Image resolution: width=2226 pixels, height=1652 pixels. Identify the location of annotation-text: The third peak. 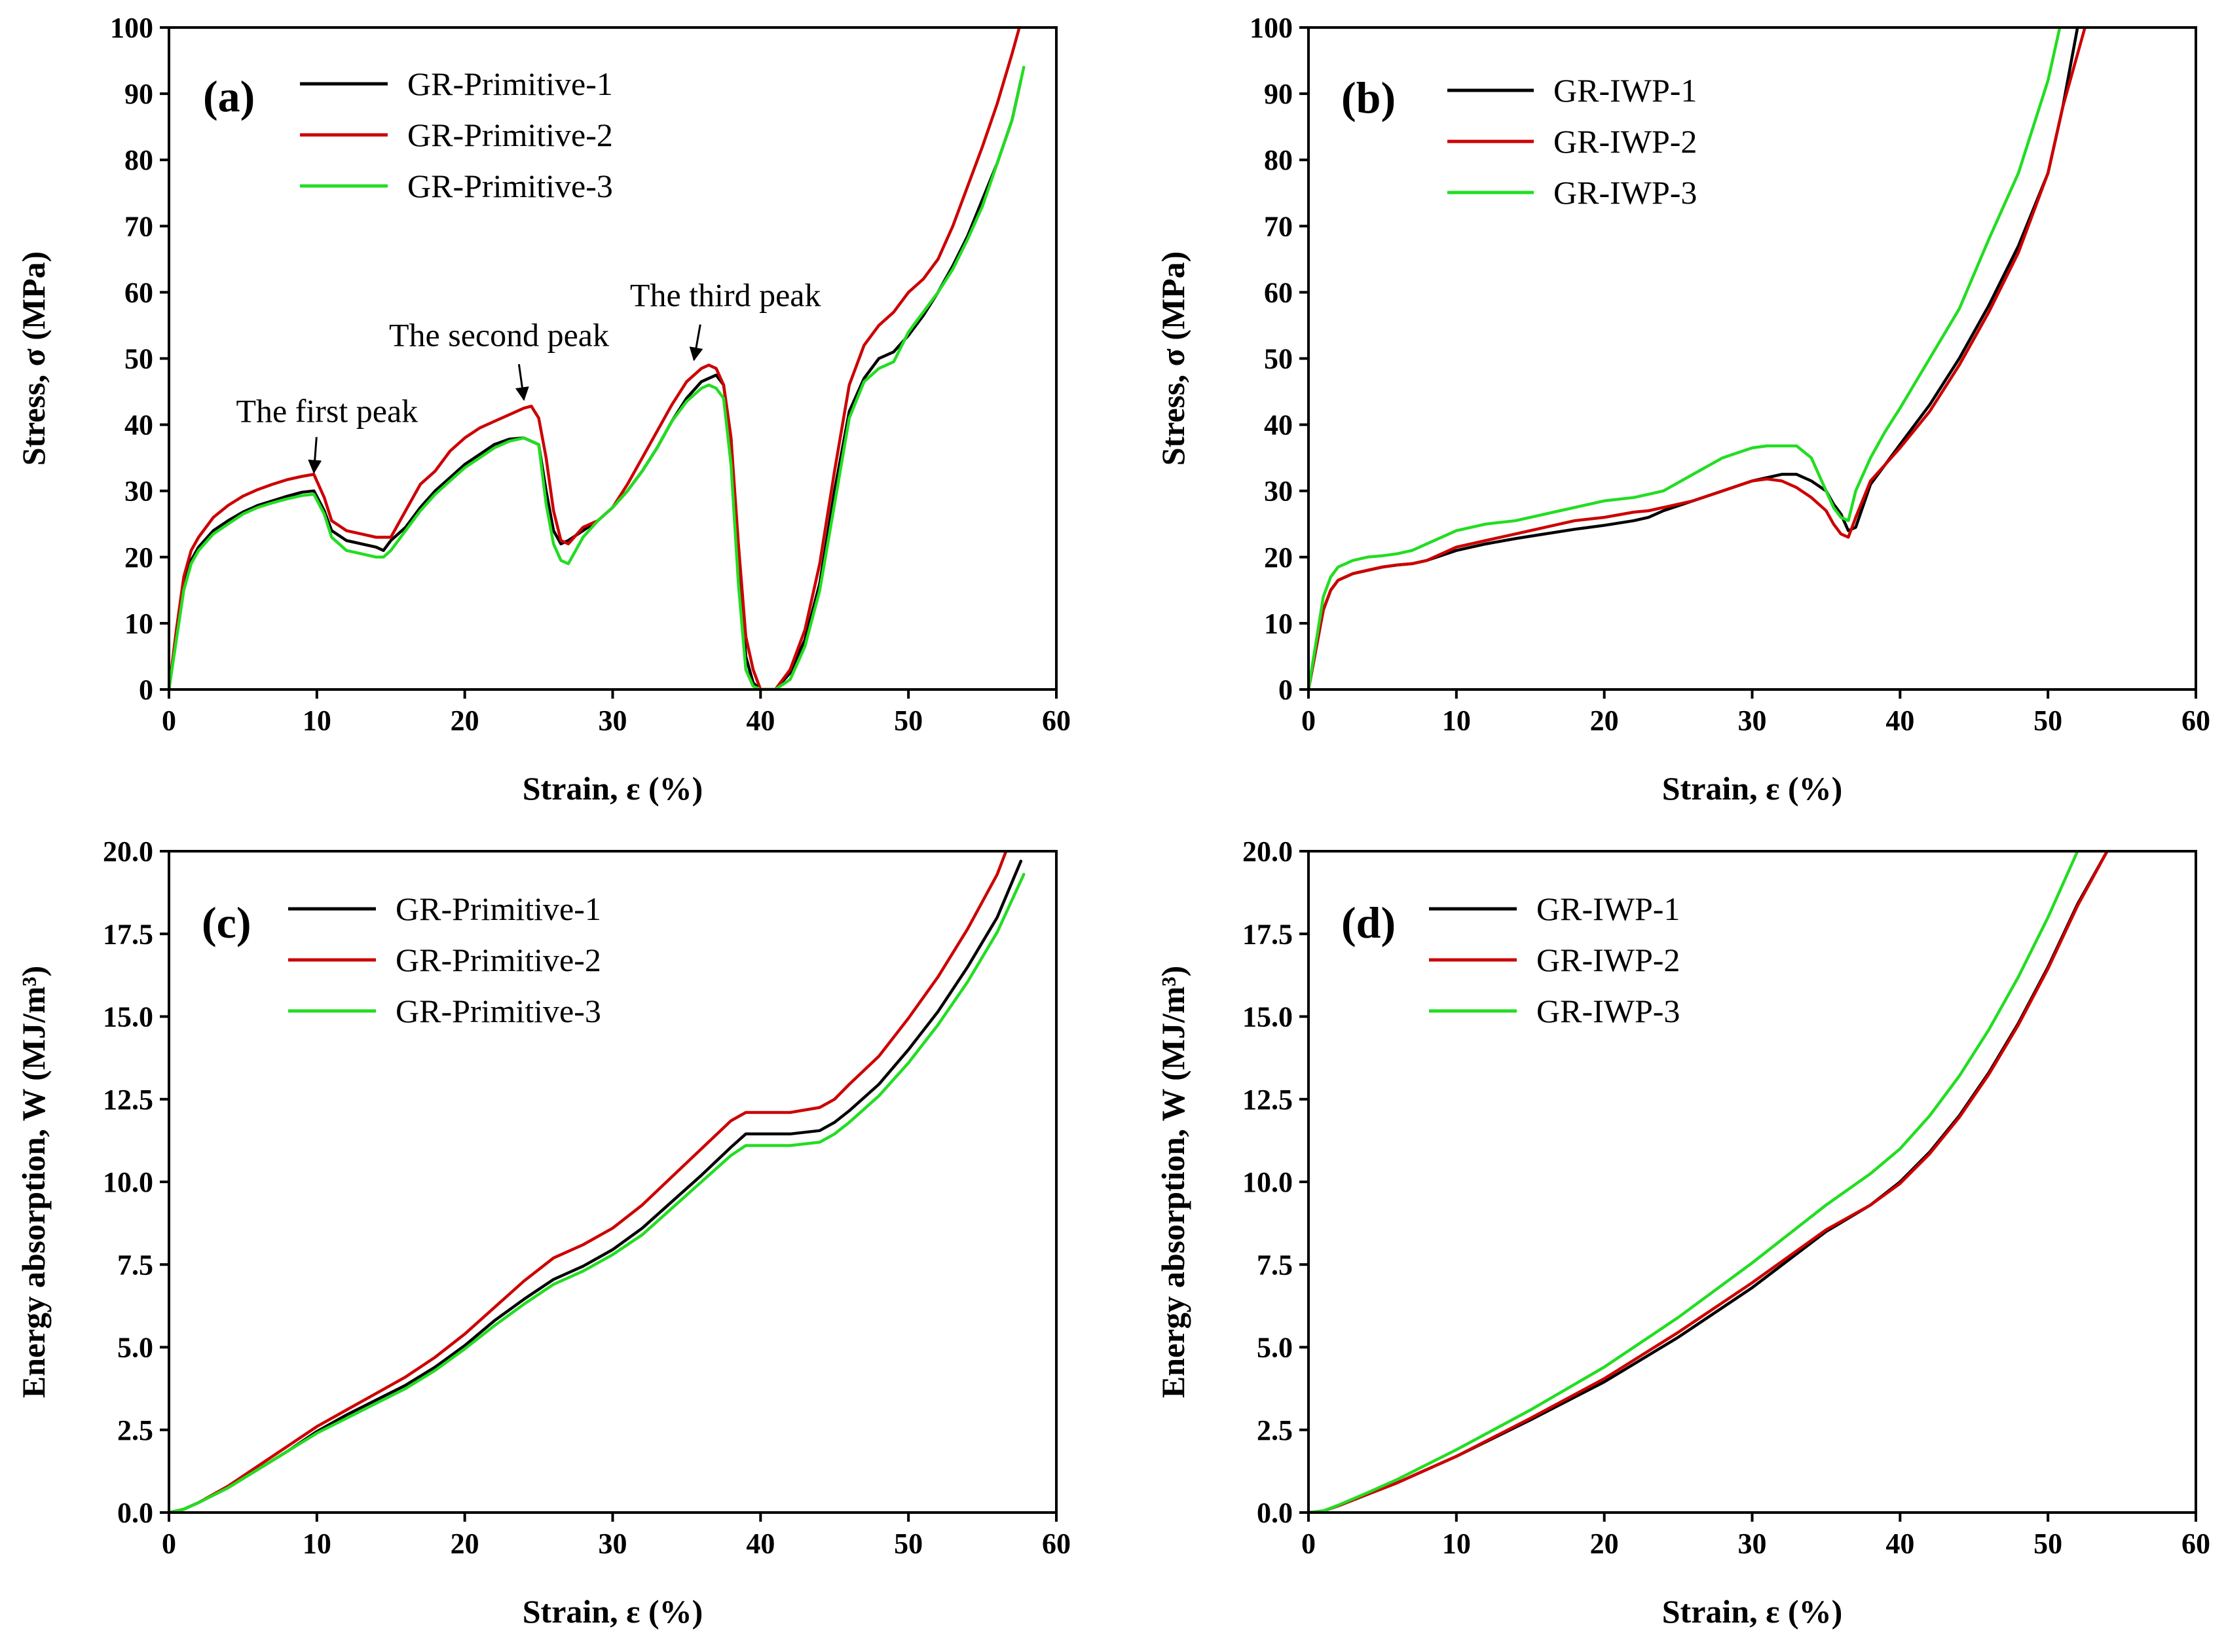
(725, 295).